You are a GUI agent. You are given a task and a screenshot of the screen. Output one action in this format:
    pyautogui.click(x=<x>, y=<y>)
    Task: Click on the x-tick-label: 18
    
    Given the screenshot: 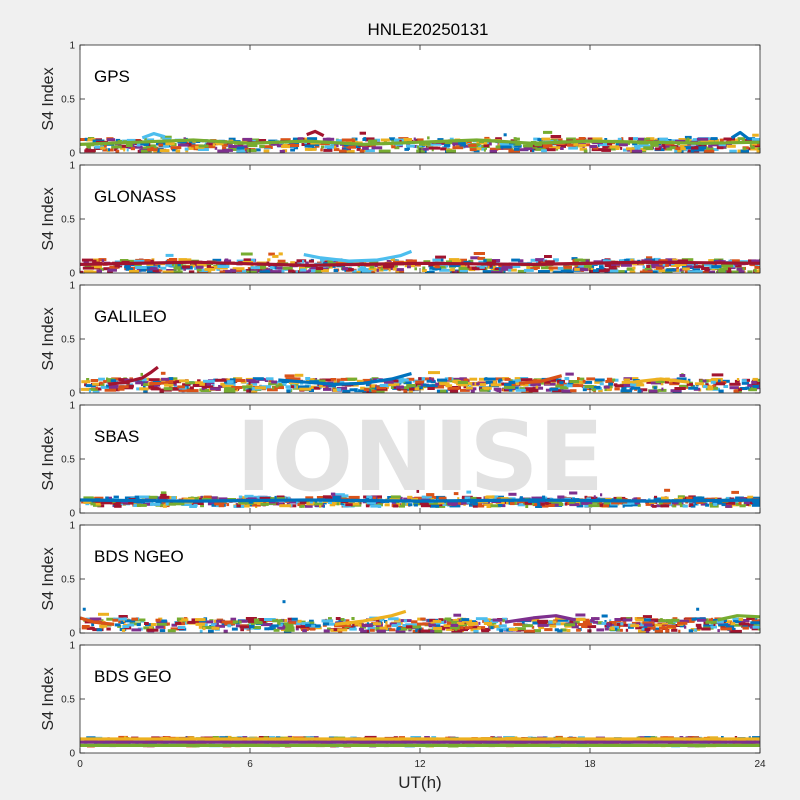 What is the action you would take?
    pyautogui.click(x=590, y=764)
    